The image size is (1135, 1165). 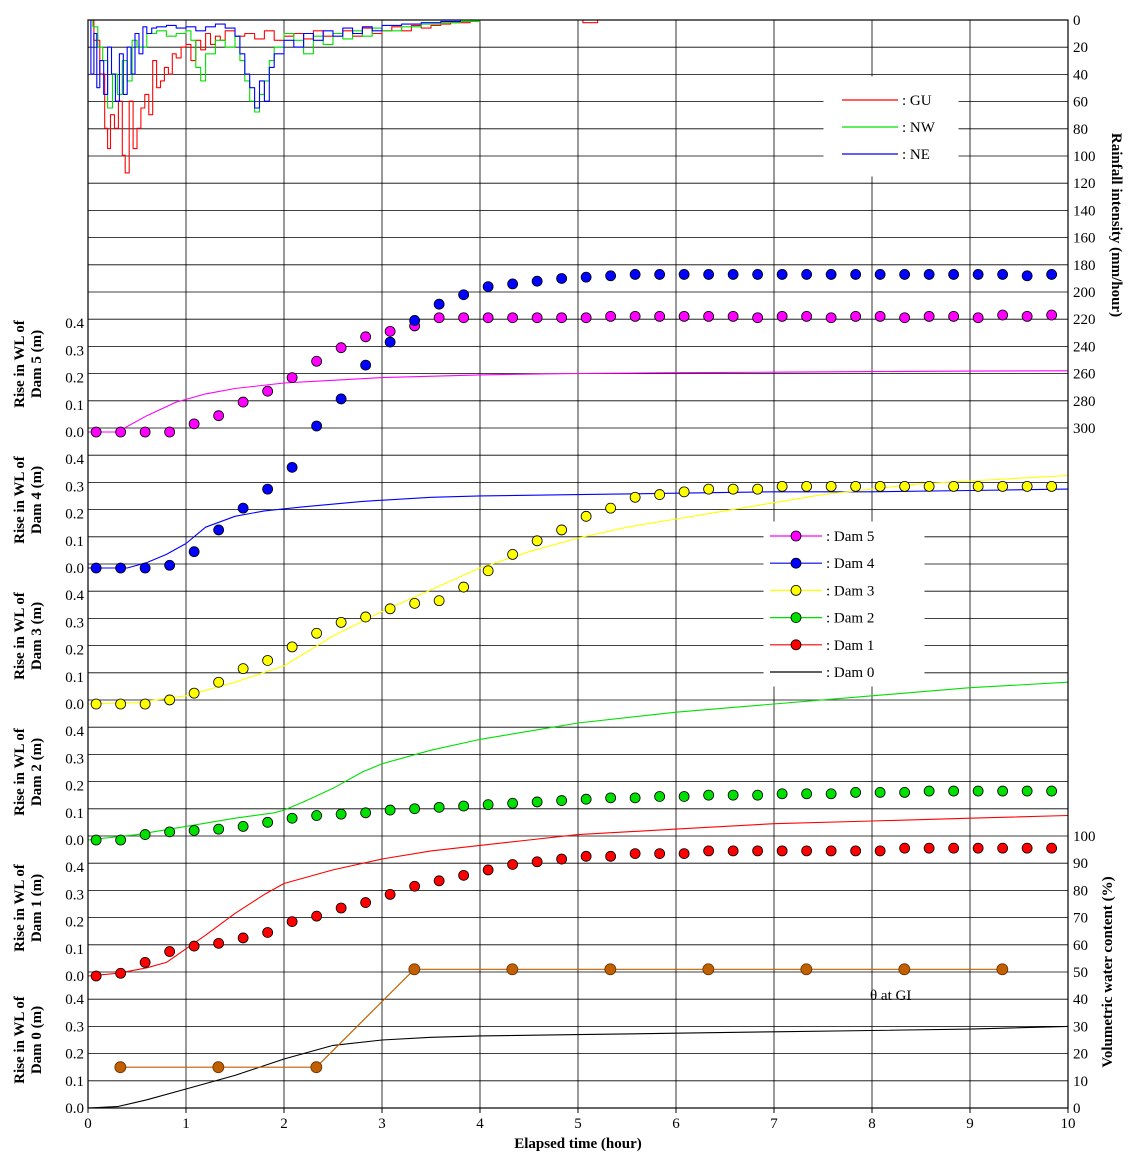 I want to click on rain-tick-label: 280, so click(x=1084, y=402).